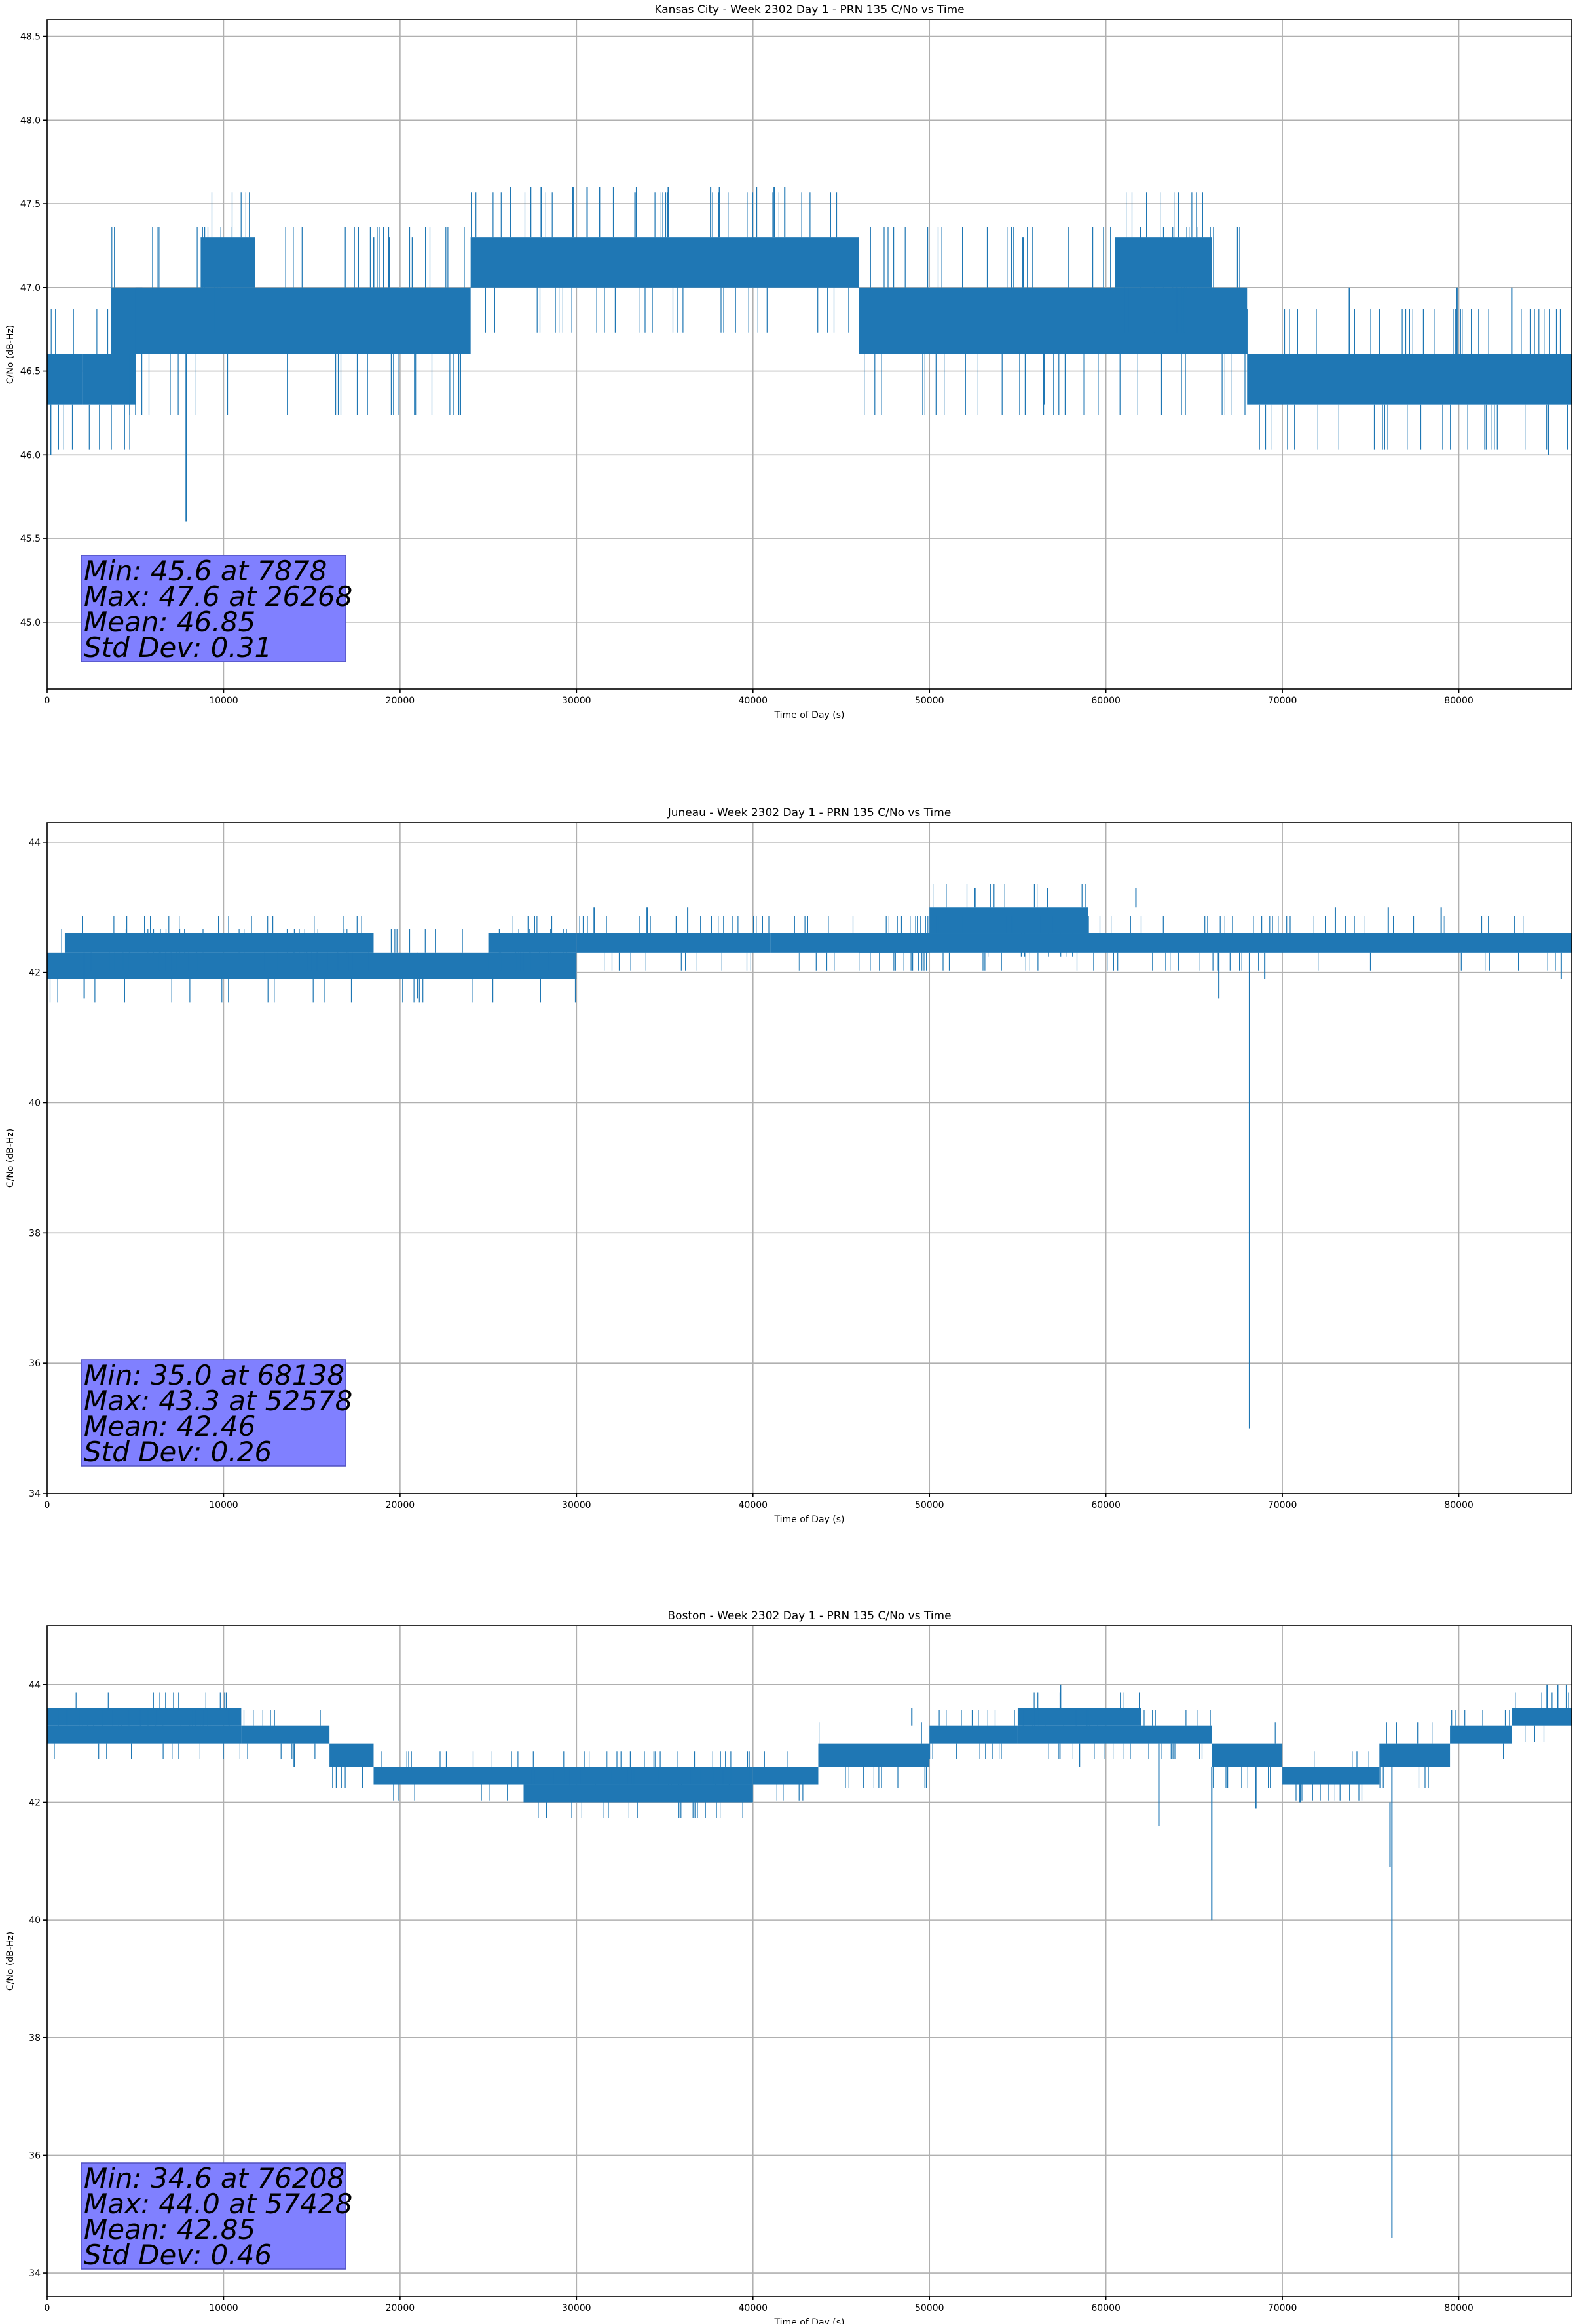 The height and width of the screenshot is (2324, 1577). Describe the element at coordinates (214, 1375) in the screenshot. I see `stats-line: Min: 35.0 at 68138` at that location.